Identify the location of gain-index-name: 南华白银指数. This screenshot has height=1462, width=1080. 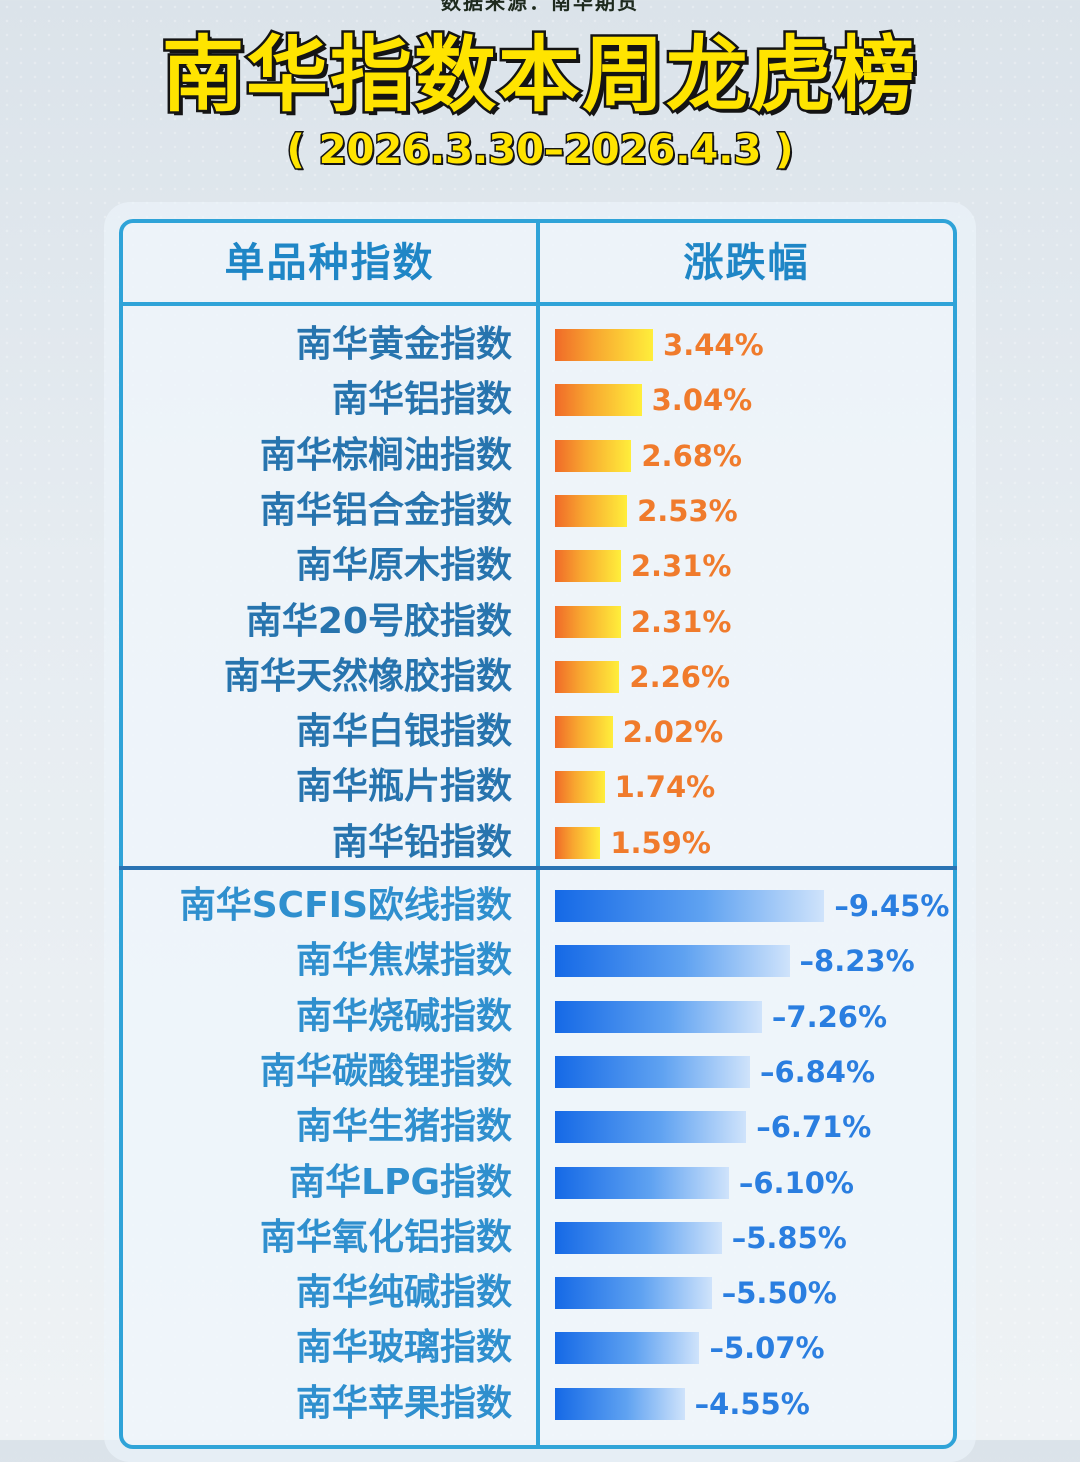
(403, 732).